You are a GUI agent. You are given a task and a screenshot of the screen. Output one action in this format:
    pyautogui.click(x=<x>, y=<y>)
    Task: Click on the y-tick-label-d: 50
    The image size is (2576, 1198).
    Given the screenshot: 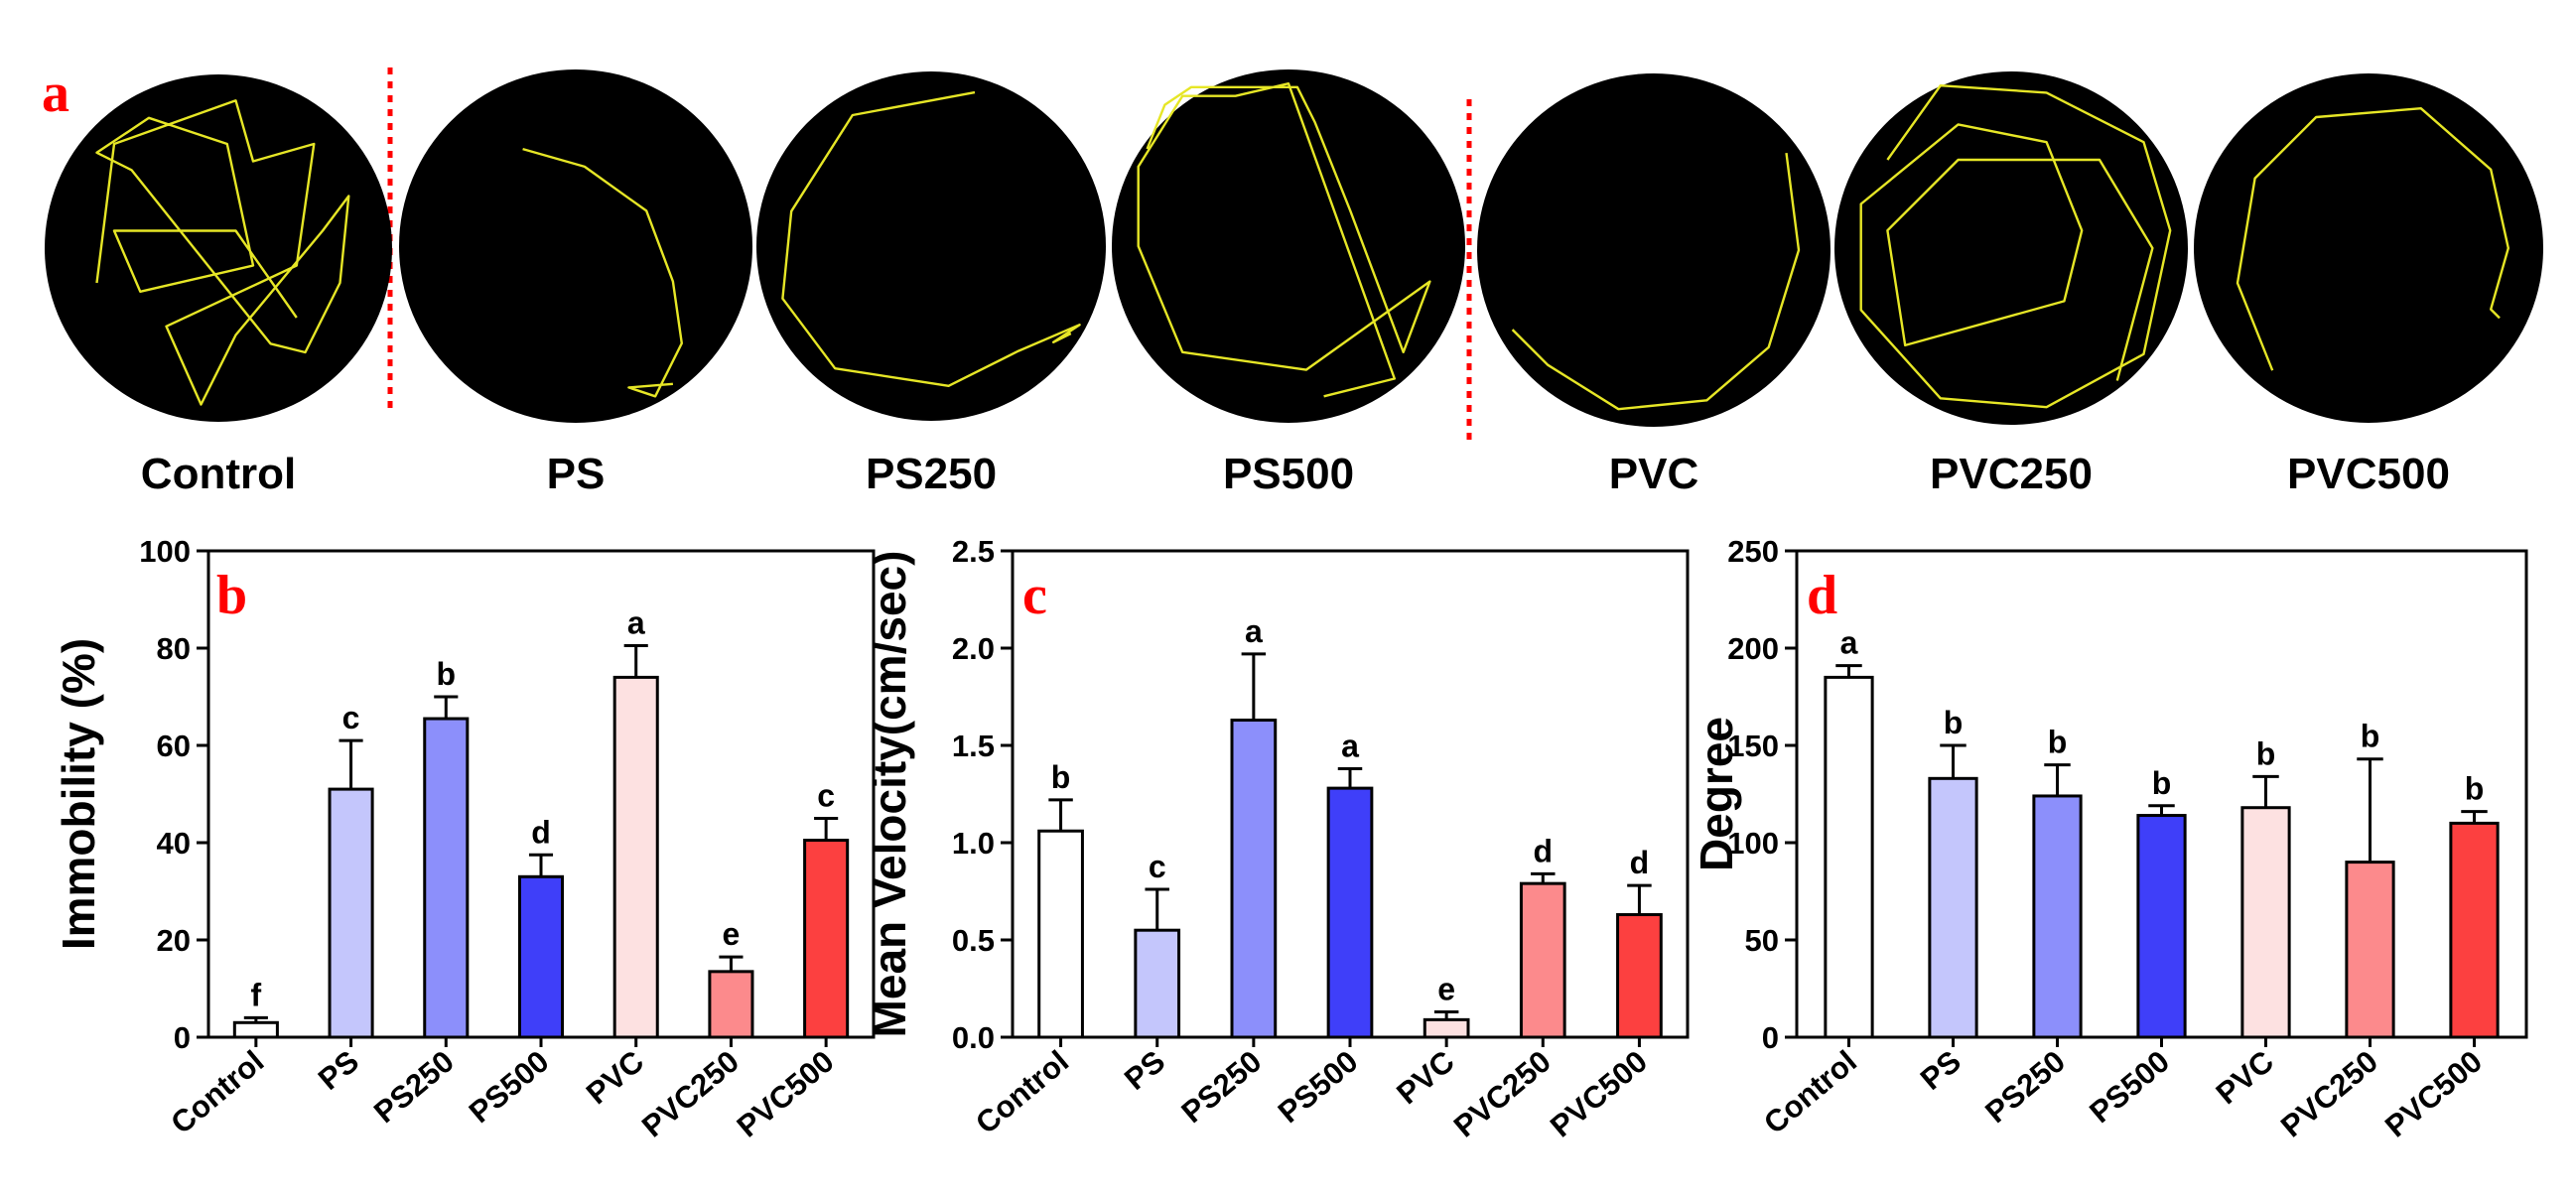 What is the action you would take?
    pyautogui.click(x=1762, y=940)
    